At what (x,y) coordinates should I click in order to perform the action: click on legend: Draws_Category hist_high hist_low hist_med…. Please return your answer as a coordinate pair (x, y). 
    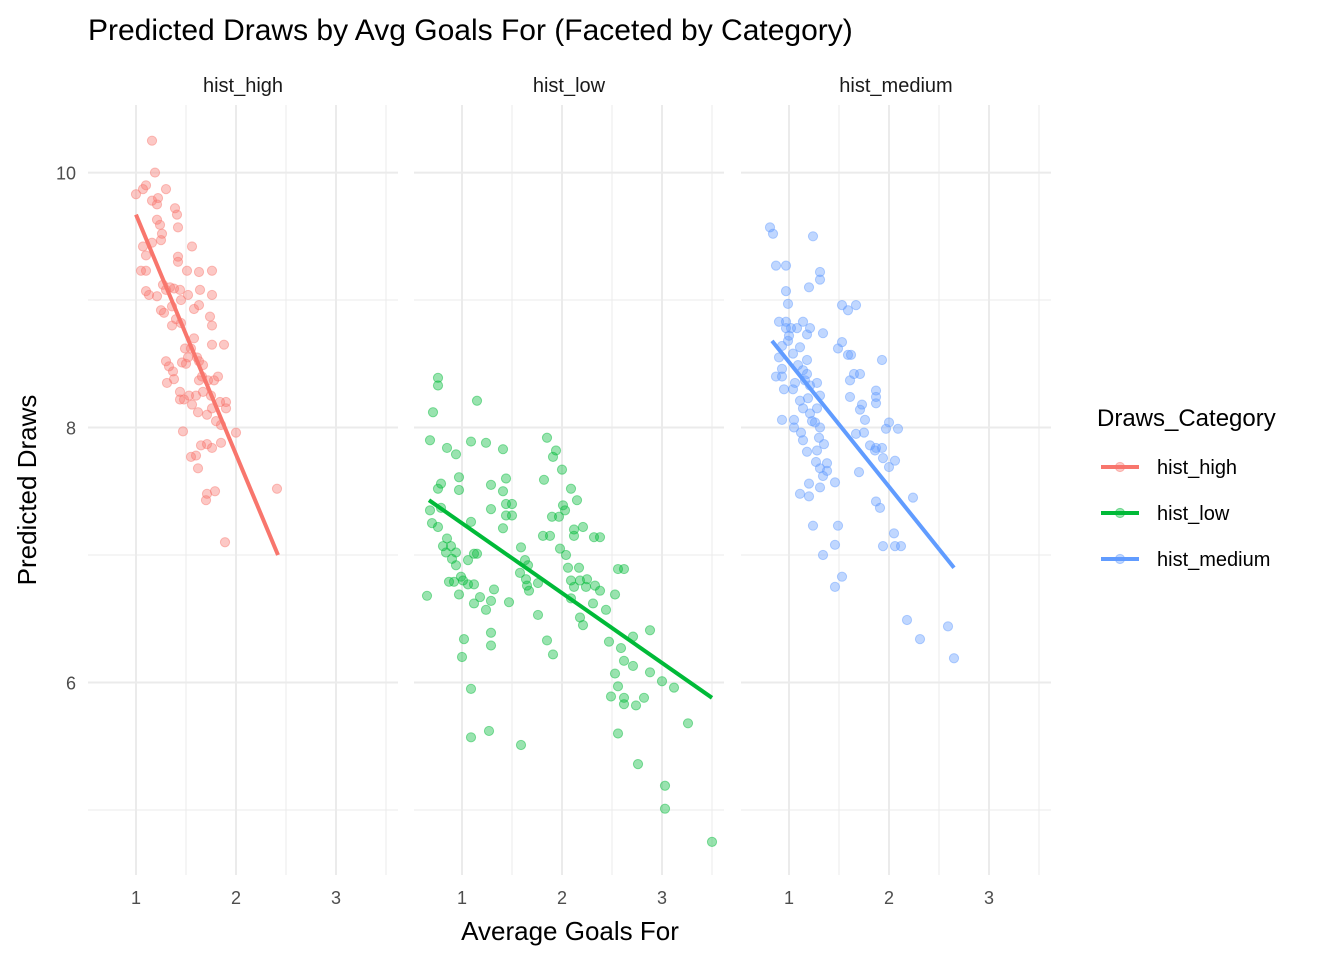
    Looking at the image, I should click on (1186, 488).